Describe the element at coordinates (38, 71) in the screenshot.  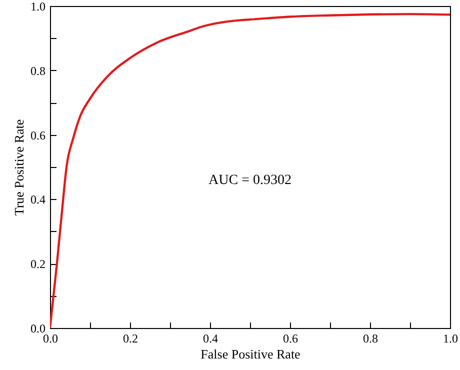
I see `y-tick-label: 0.8` at that location.